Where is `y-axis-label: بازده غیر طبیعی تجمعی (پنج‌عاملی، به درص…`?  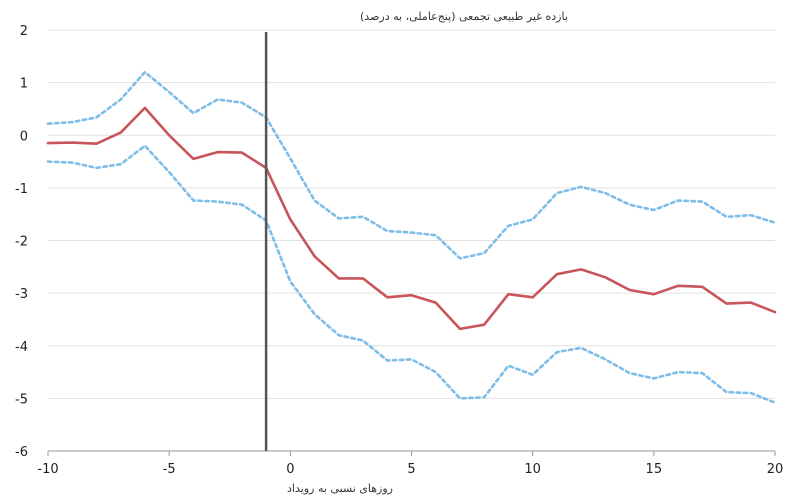
y-axis-label: بازده غیر طبیعی تجمعی (پنج‌عاملی، به درص… is located at coordinates (464, 16).